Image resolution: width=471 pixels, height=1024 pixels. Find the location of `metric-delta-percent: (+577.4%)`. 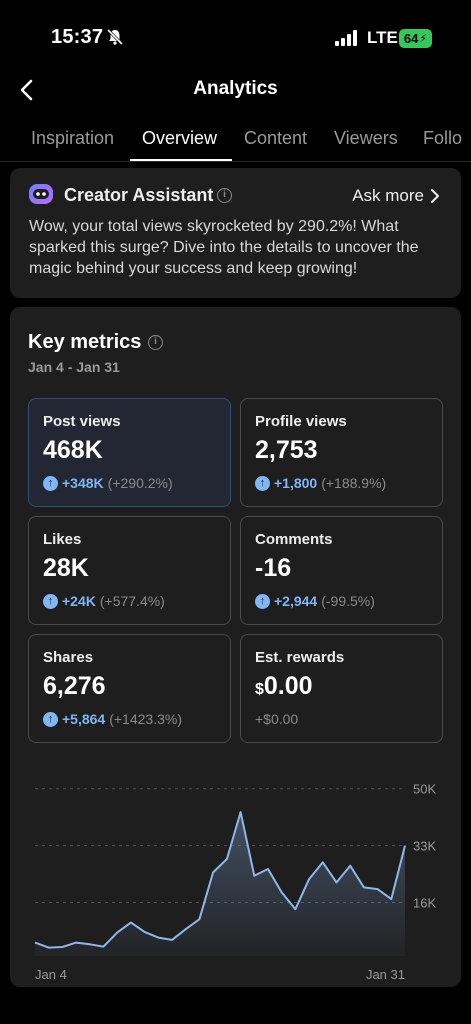

metric-delta-percent: (+577.4%) is located at coordinates (132, 601).